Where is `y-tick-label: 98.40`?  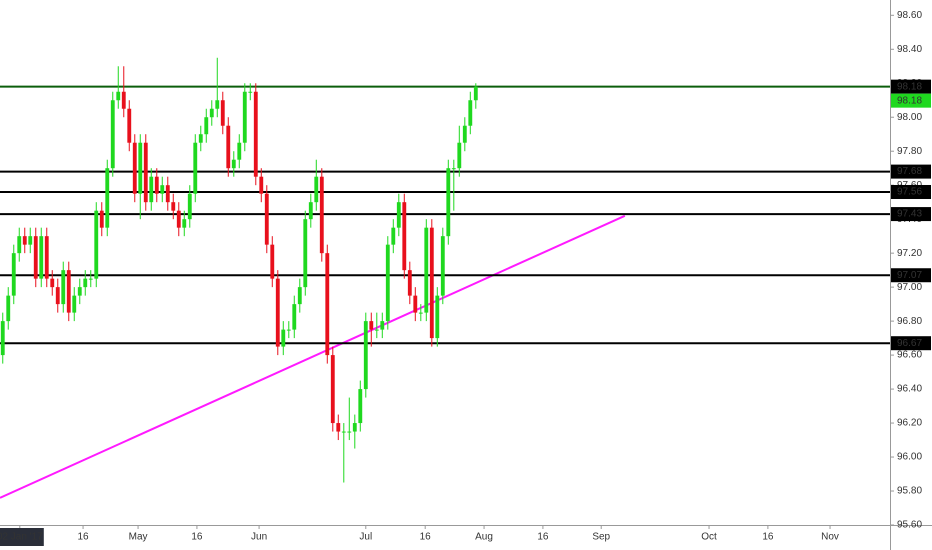 y-tick-label: 98.40 is located at coordinates (909, 49).